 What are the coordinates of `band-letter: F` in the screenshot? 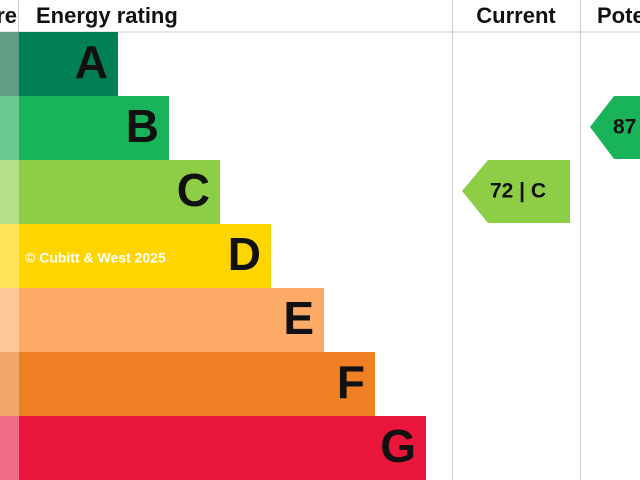 It's located at (351, 382).